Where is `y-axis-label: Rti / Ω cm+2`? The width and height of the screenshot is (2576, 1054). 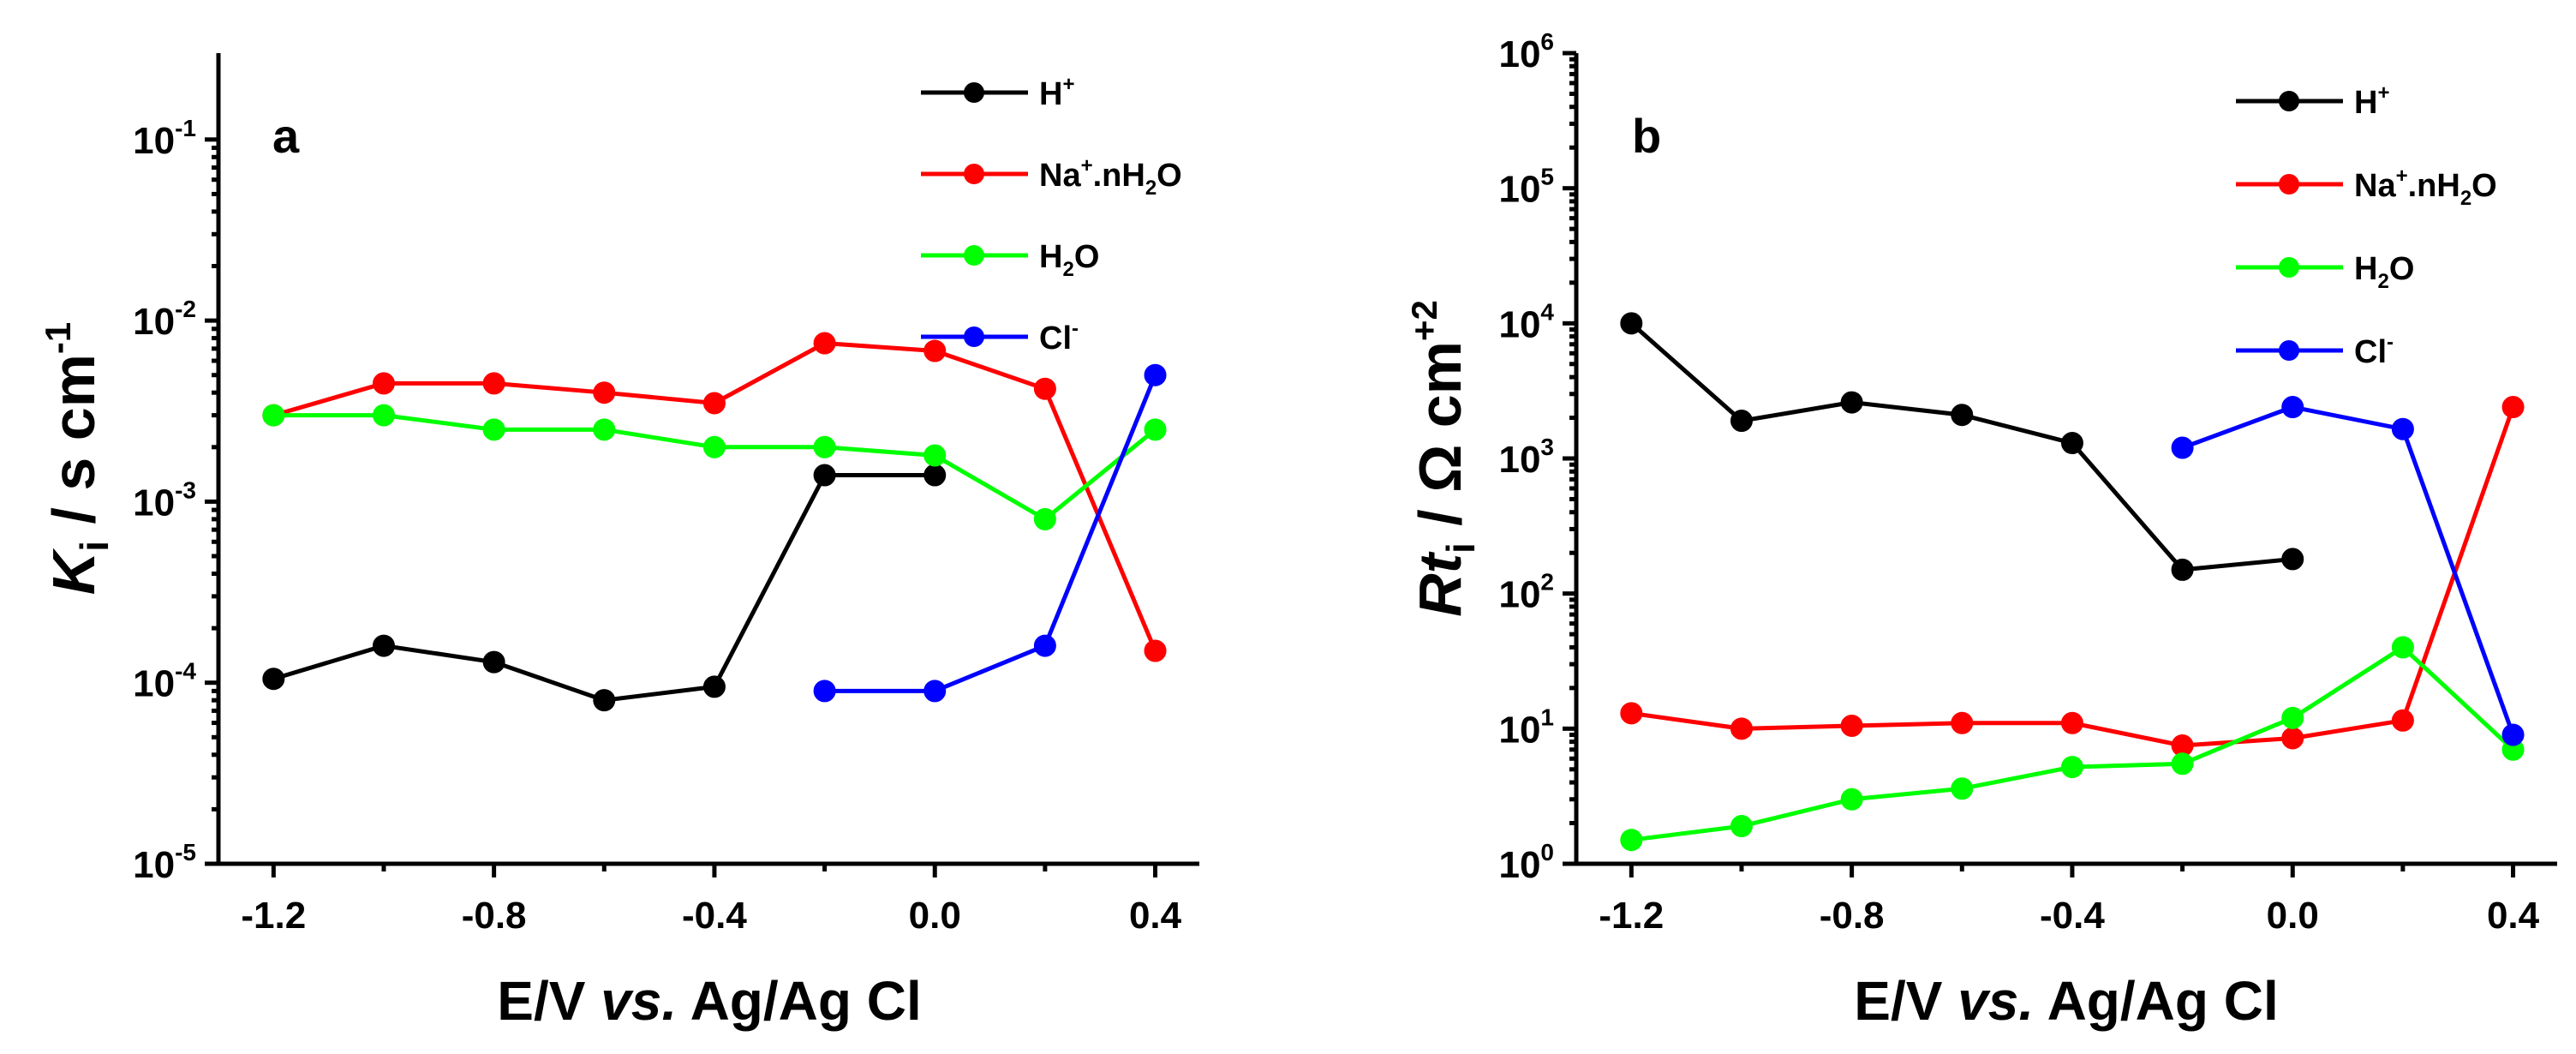 y-axis-label: Rti / Ω cm+2 is located at coordinates (1443, 459).